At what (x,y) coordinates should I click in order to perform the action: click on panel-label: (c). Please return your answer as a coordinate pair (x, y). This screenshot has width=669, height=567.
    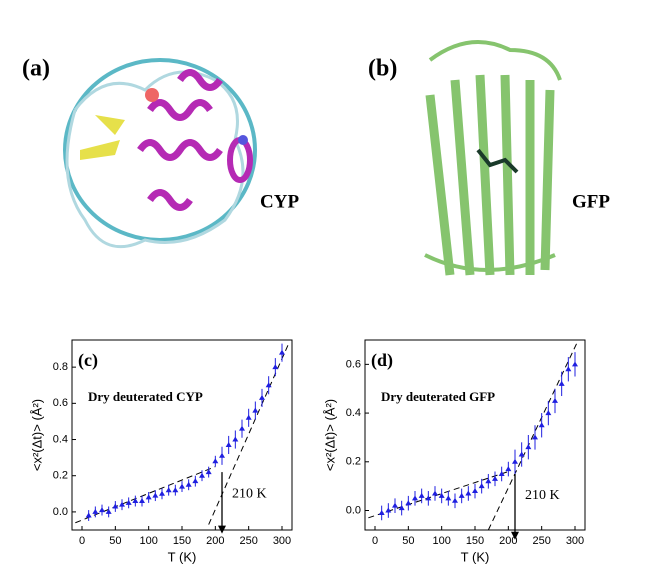
    Looking at the image, I should click on (88, 360).